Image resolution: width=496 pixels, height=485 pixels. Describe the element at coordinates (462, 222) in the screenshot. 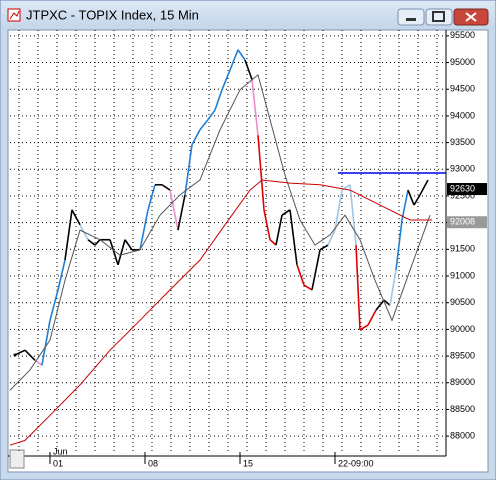

I see `price-label: 92008` at that location.